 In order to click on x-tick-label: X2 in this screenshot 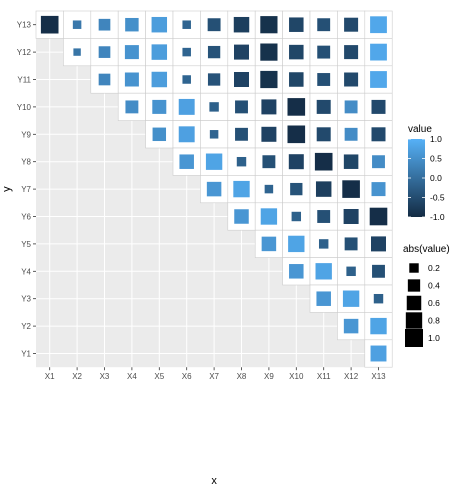, I will do `click(77, 376)`.